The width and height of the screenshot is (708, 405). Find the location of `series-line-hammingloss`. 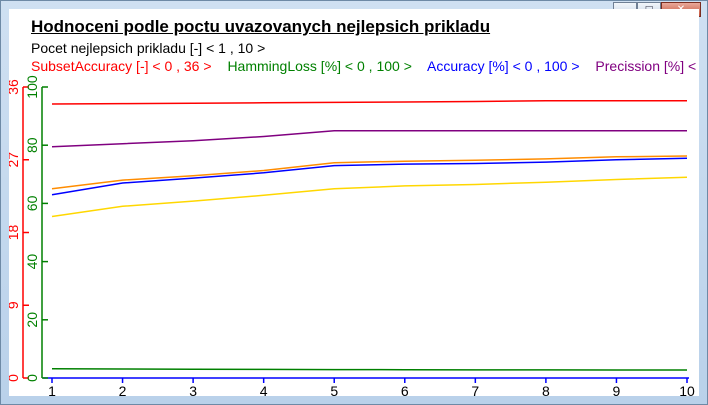

series-line-hammingloss is located at coordinates (369, 369).